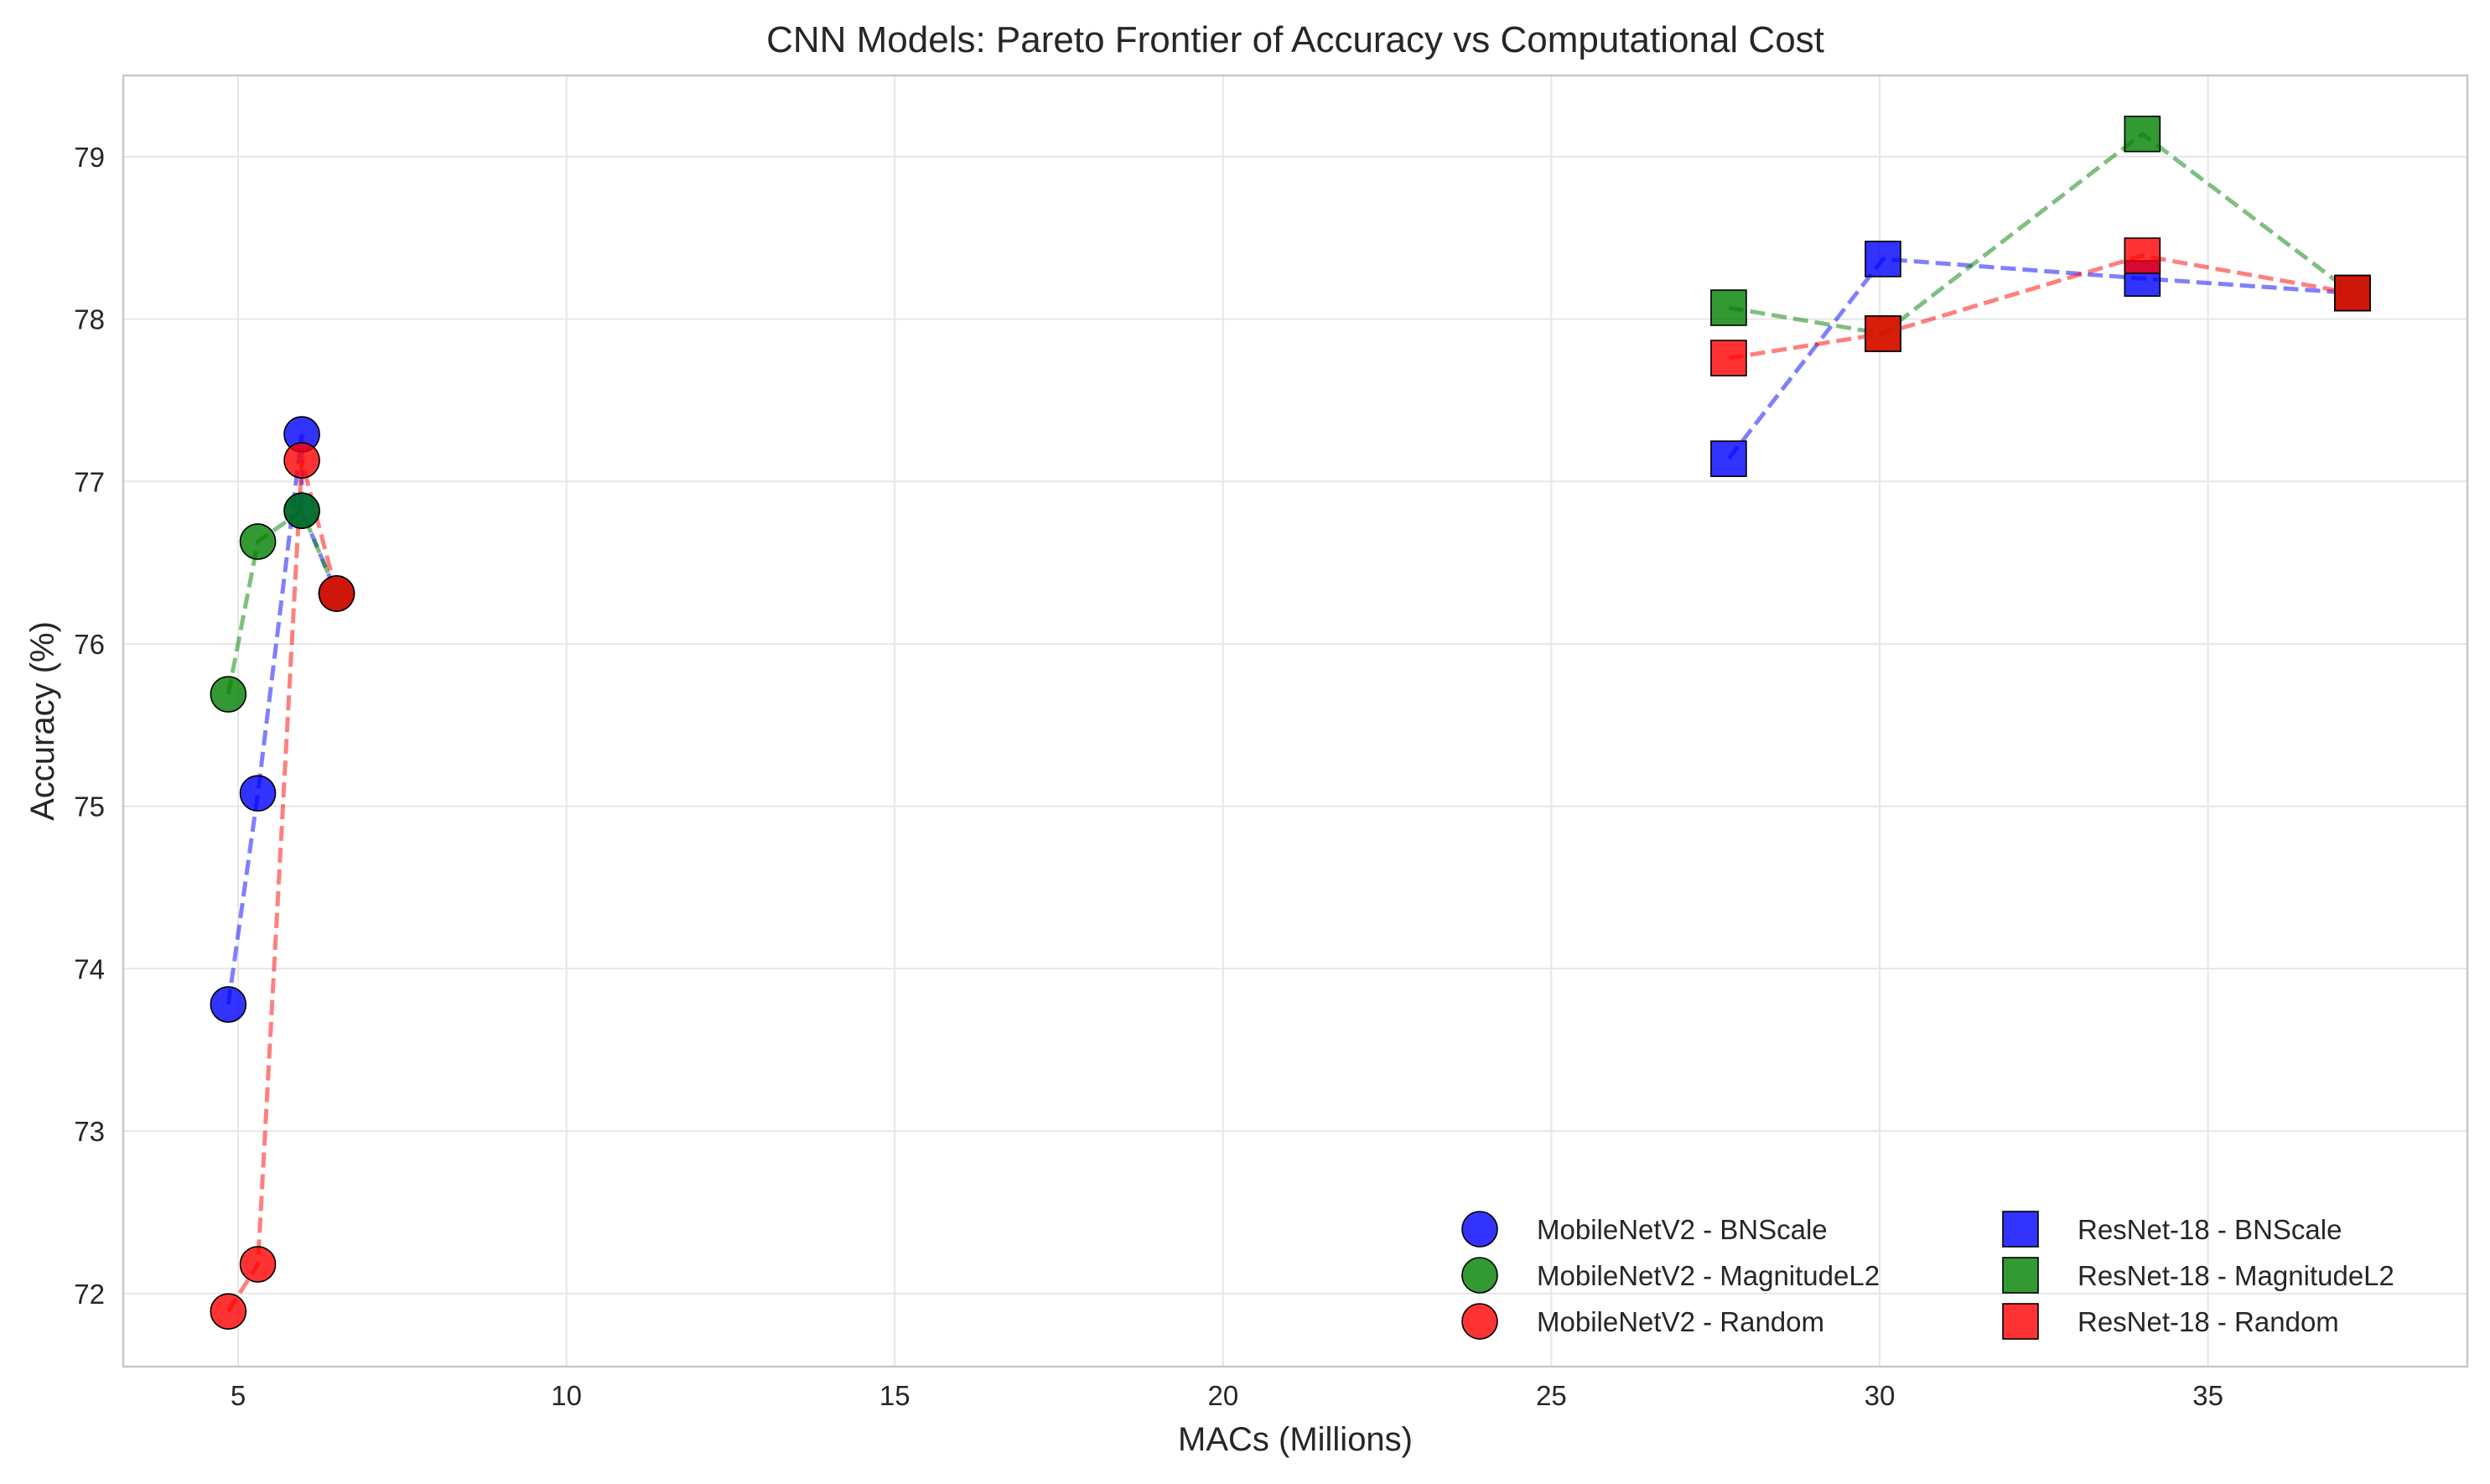 This screenshot has width=2490, height=1484. Describe the element at coordinates (894, 1395) in the screenshot. I see `x-tick-label: 15` at that location.